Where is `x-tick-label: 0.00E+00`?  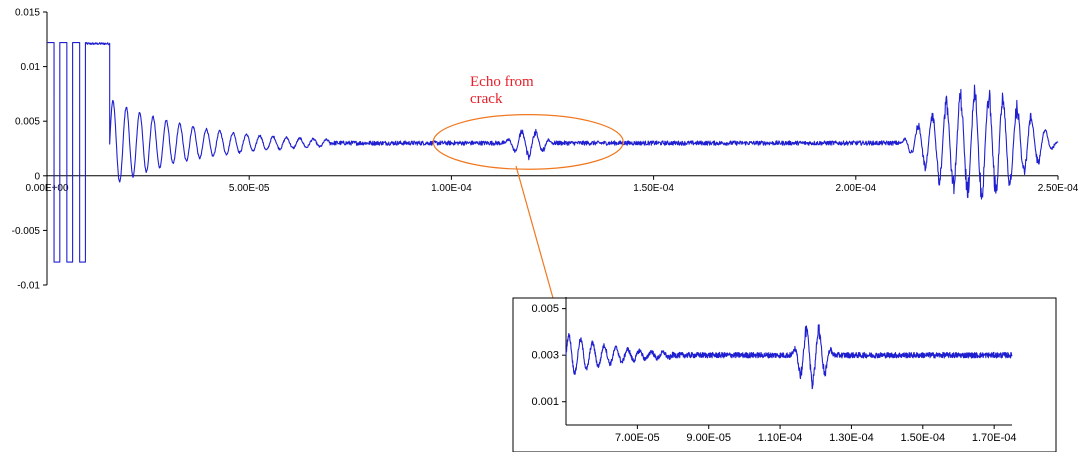
x-tick-label: 0.00E+00 is located at coordinates (47, 188).